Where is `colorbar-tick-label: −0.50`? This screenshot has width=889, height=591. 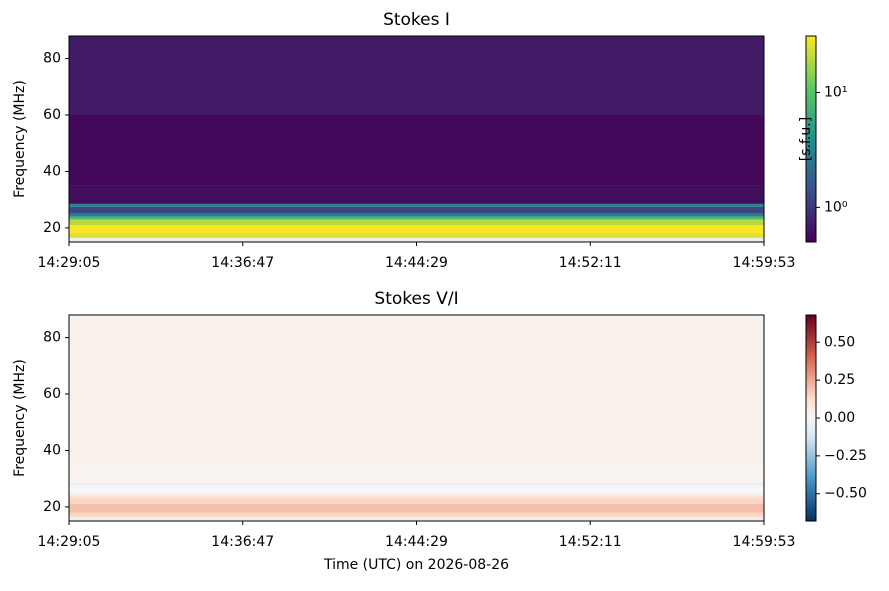
colorbar-tick-label: −0.50 is located at coordinates (845, 494).